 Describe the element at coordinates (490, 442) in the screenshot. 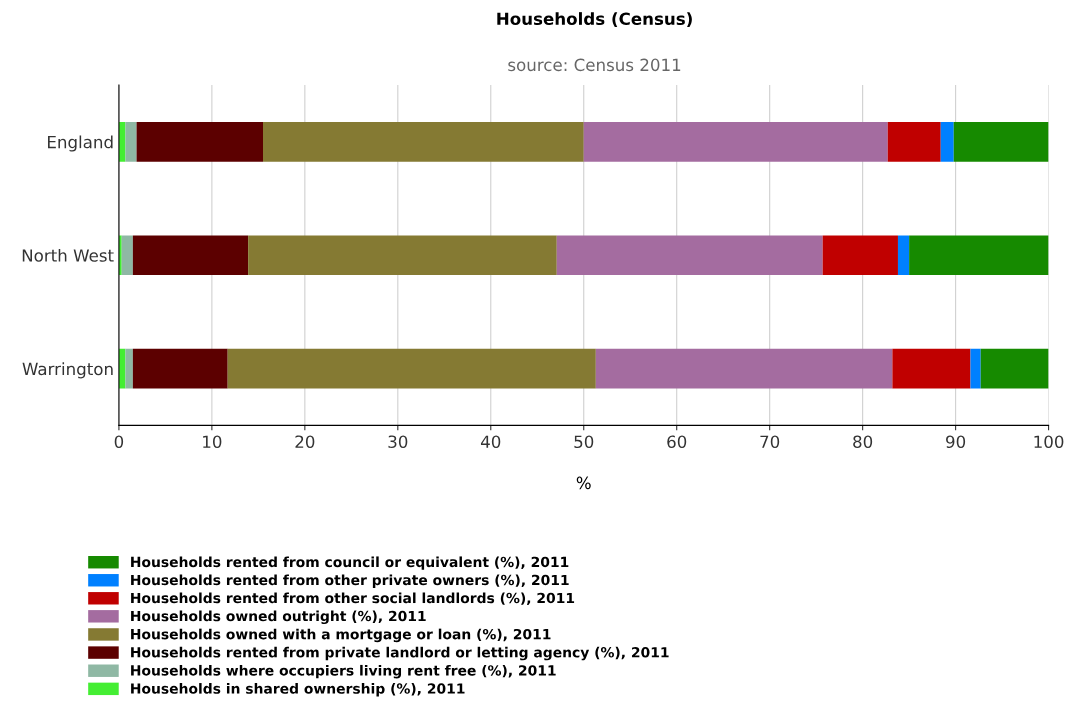

I see `x-tick-label: 40` at that location.